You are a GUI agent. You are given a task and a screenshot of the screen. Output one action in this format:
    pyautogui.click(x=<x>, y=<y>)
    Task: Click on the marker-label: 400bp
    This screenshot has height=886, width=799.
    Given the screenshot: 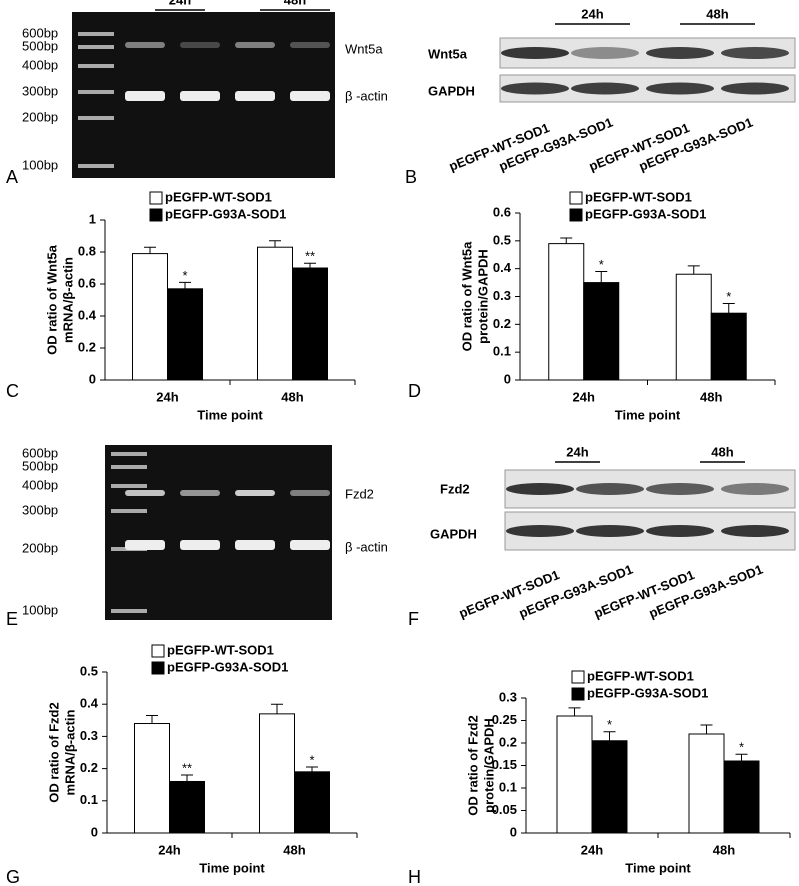 What is the action you would take?
    pyautogui.click(x=40, y=484)
    